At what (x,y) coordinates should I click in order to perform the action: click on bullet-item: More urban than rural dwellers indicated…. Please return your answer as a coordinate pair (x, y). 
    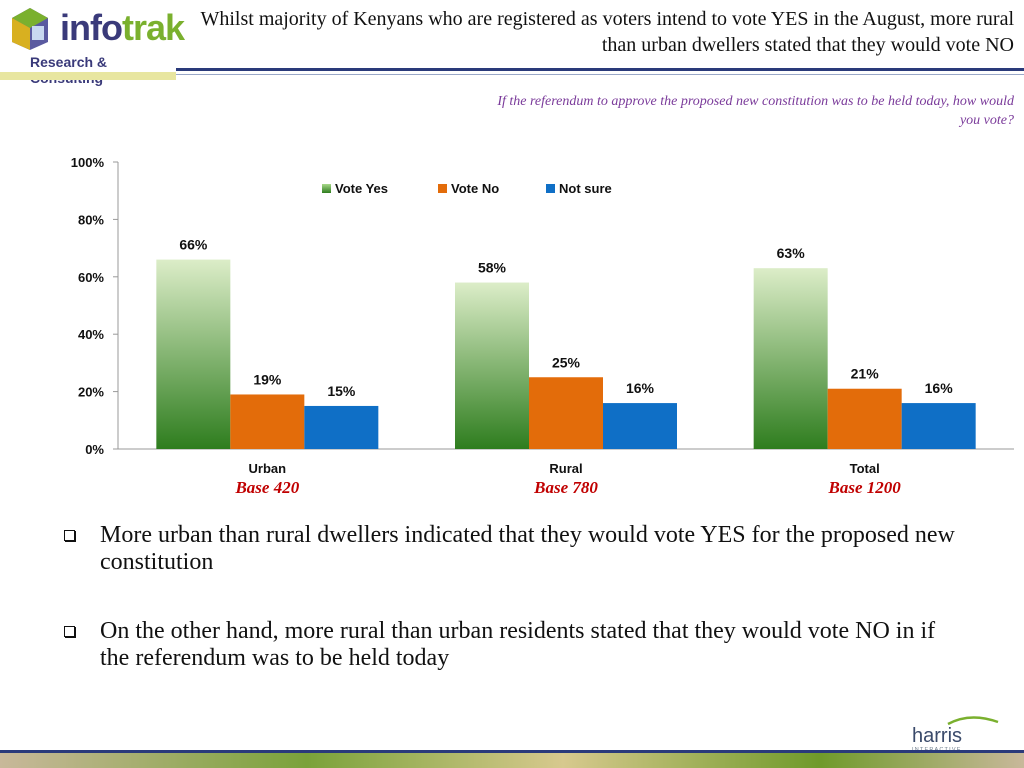
    Looking at the image, I should click on (510, 549).